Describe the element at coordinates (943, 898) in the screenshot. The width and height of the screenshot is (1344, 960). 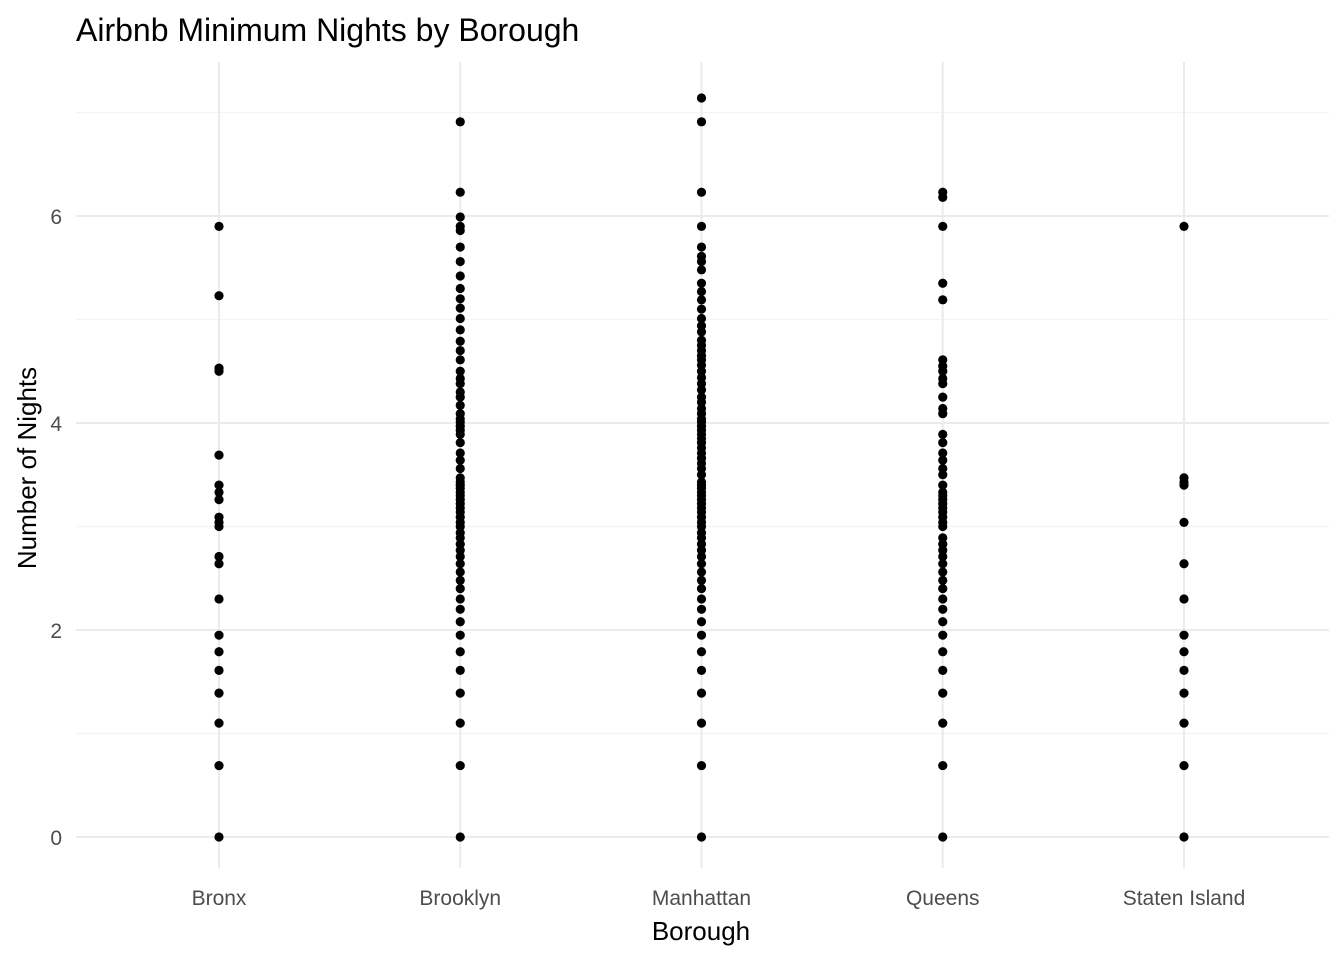
I see `x-tick-label: Queens` at that location.